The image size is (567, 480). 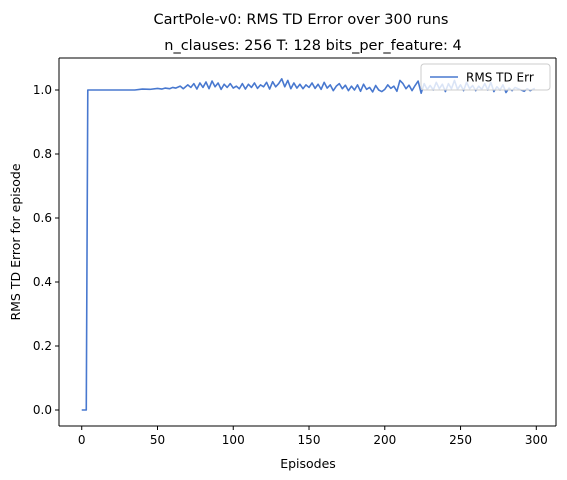 I want to click on y-axis-ticks: 0.0 0.2 0.4 0.6 0.8 1.0, so click(x=46, y=250).